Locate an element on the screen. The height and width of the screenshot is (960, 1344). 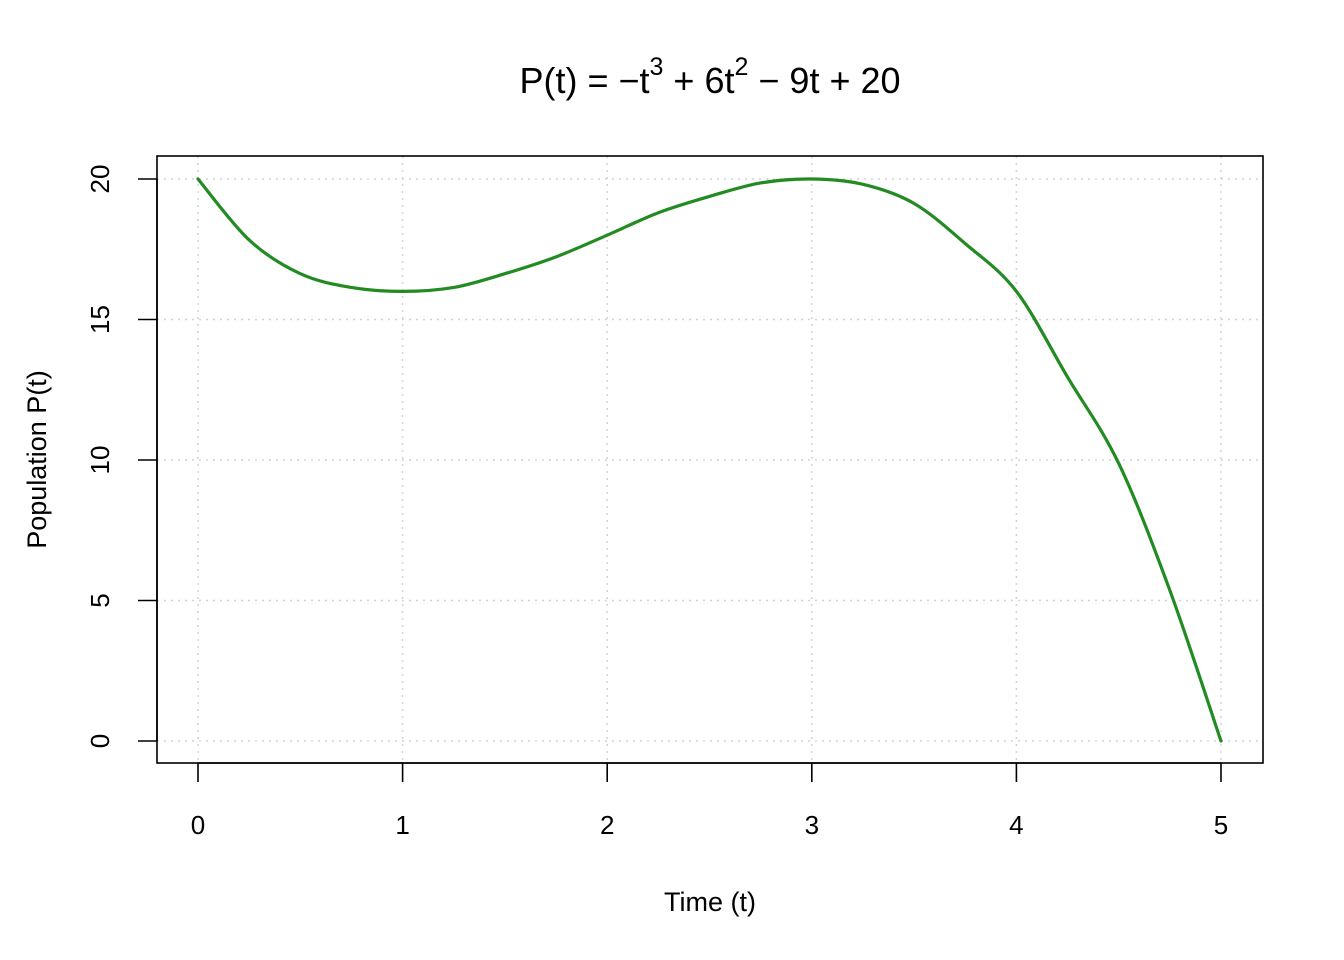
title-exponent-1: 3 is located at coordinates (657, 67).